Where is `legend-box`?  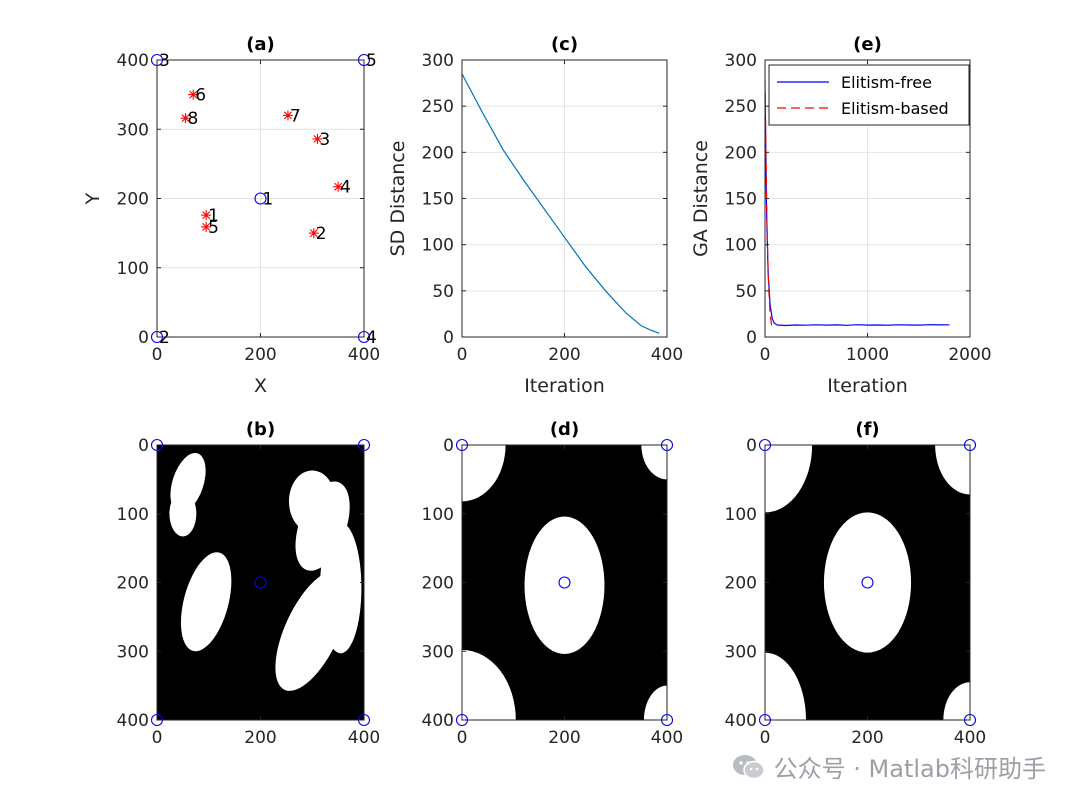 legend-box is located at coordinates (869, 95).